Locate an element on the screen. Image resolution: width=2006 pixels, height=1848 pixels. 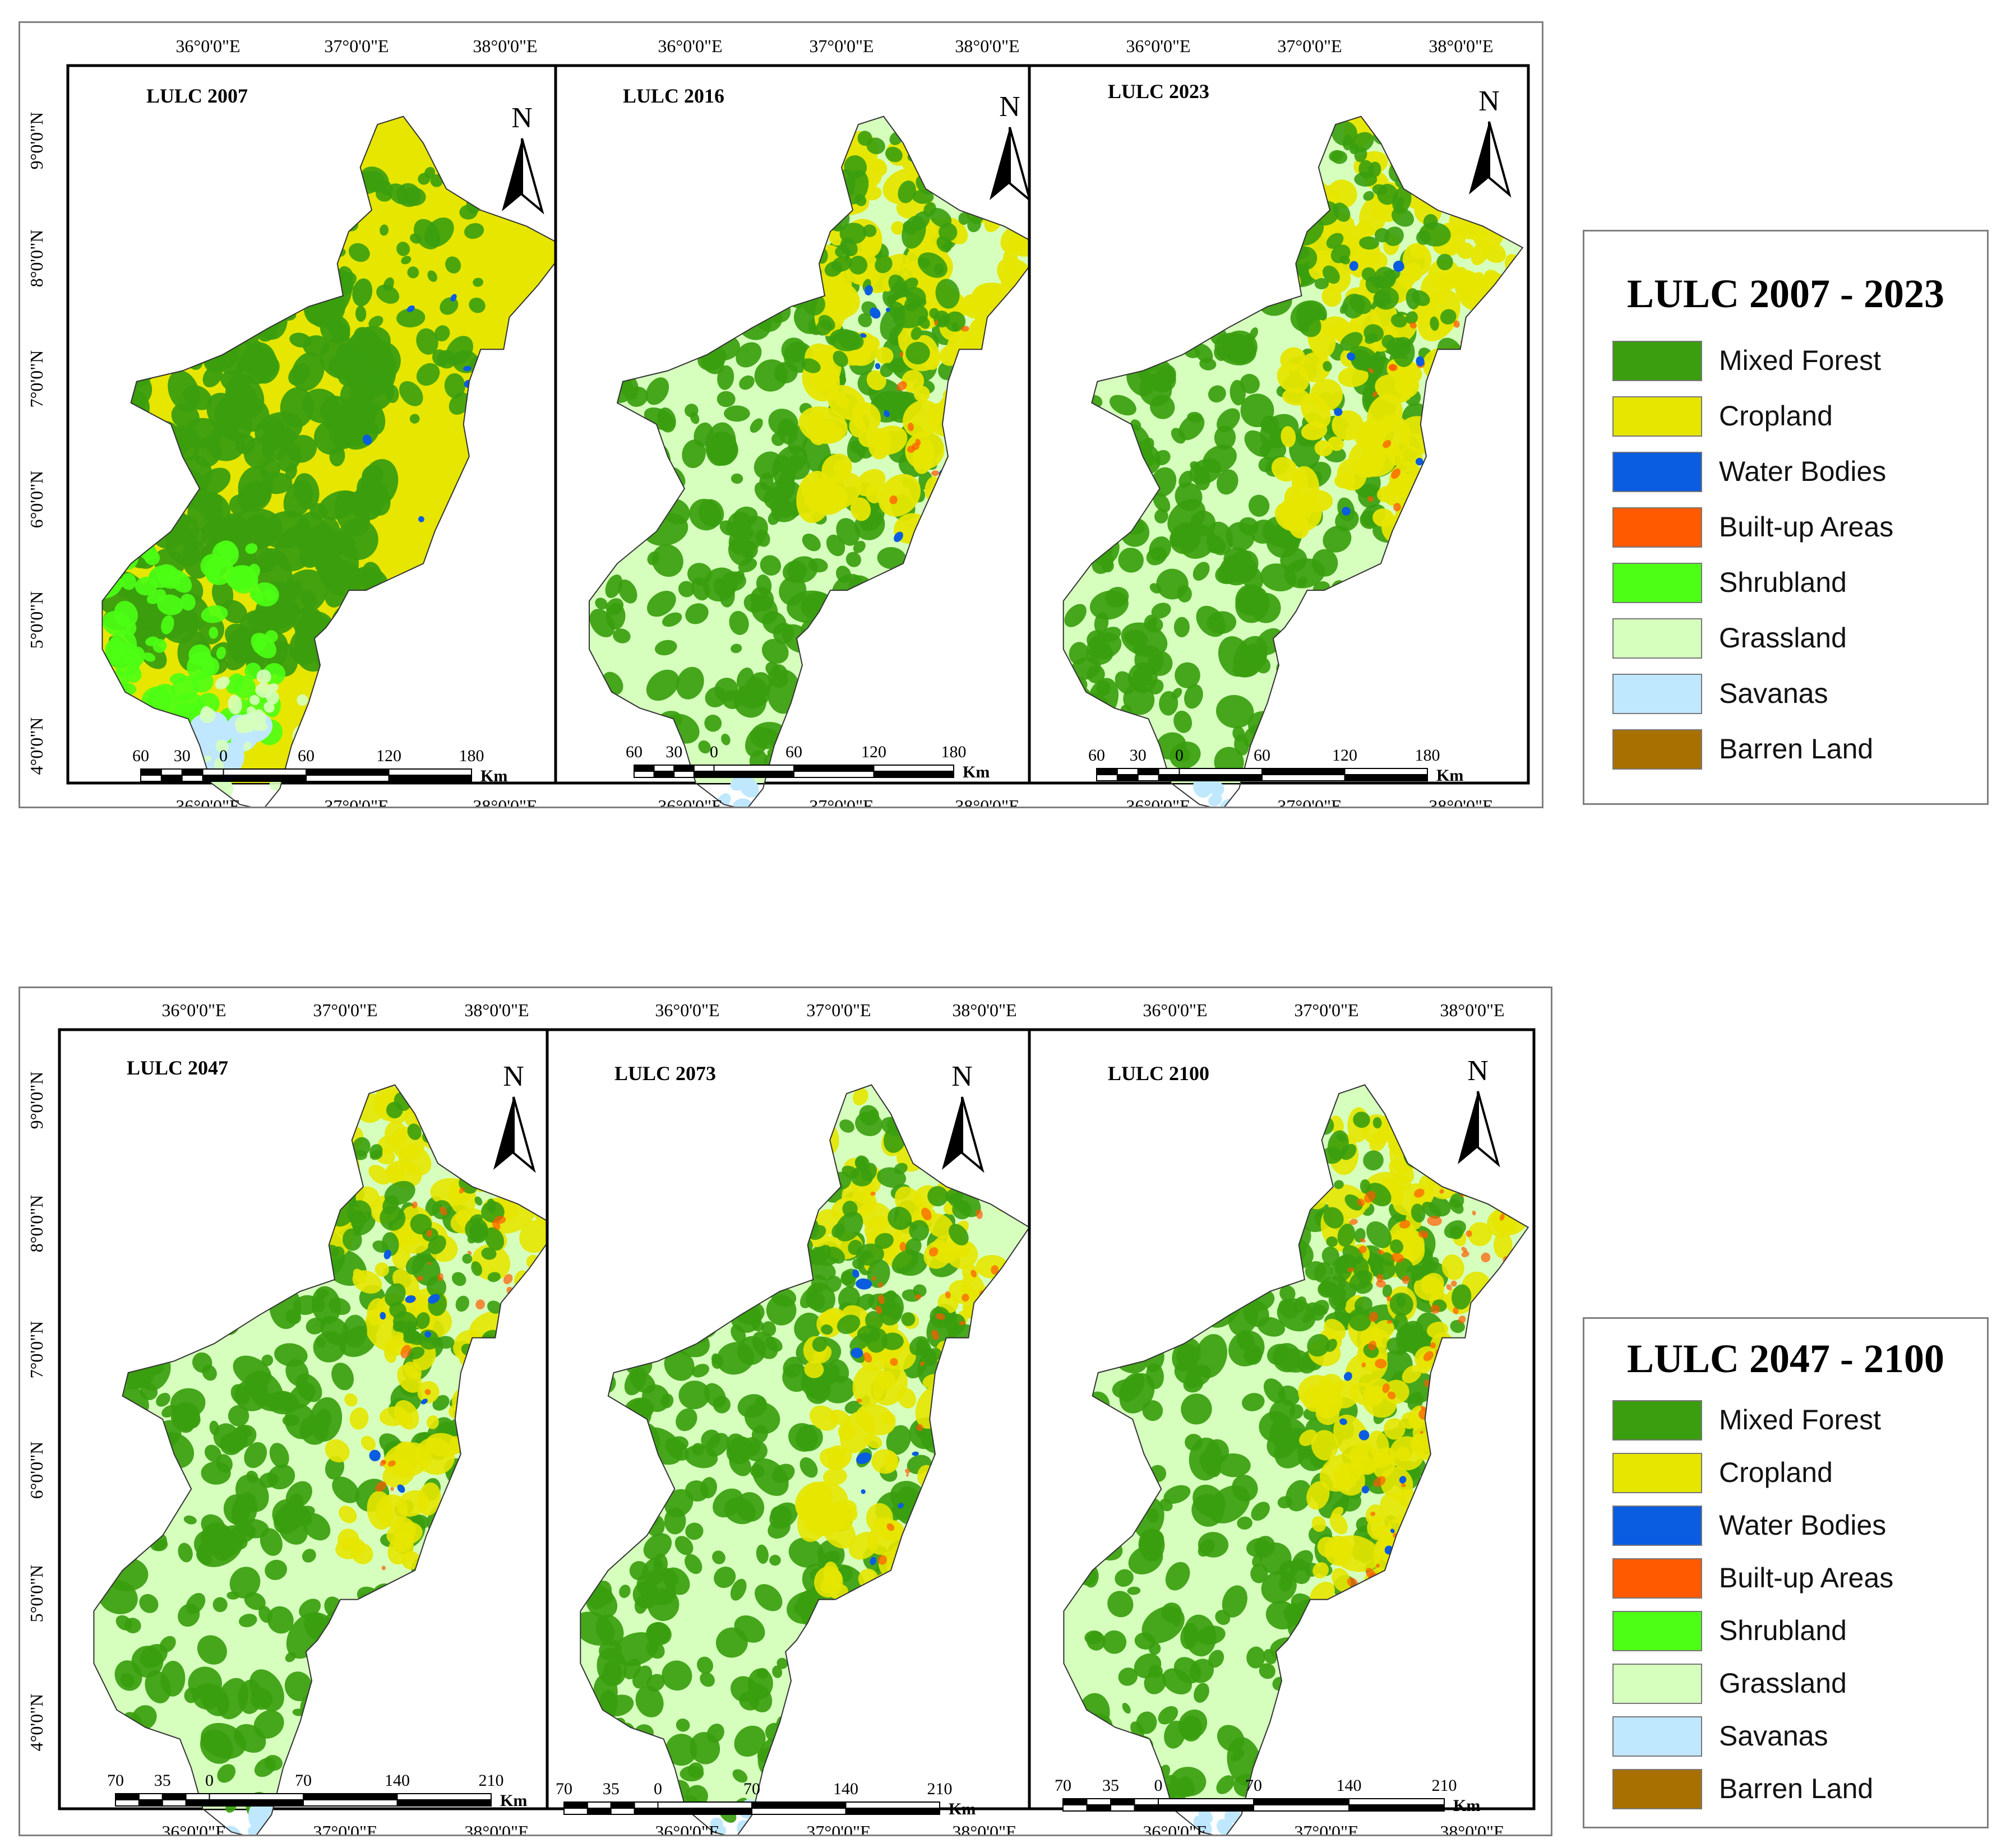
panel-title: LULC 2016 is located at coordinates (673, 96).